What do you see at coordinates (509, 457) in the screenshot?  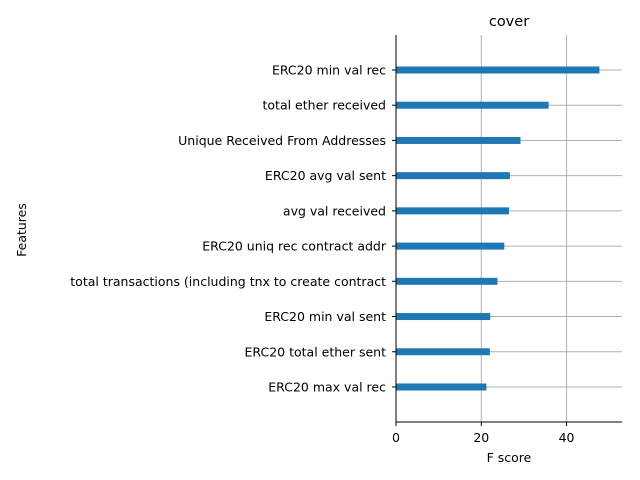 I see `x-axis-label: F score` at bounding box center [509, 457].